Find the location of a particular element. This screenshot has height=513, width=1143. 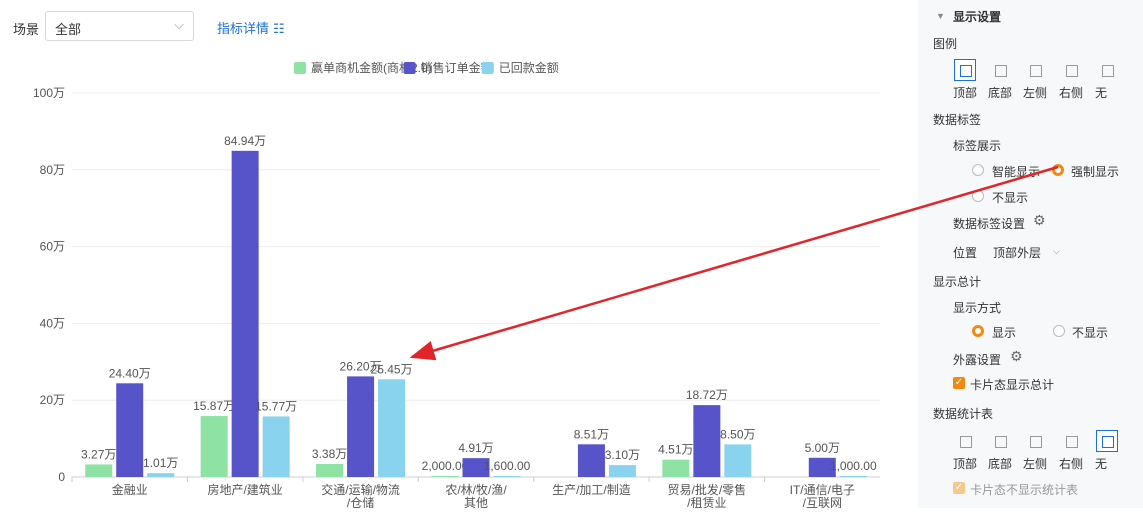

x-tick-label: 交通/运输/物流 is located at coordinates (360, 489).